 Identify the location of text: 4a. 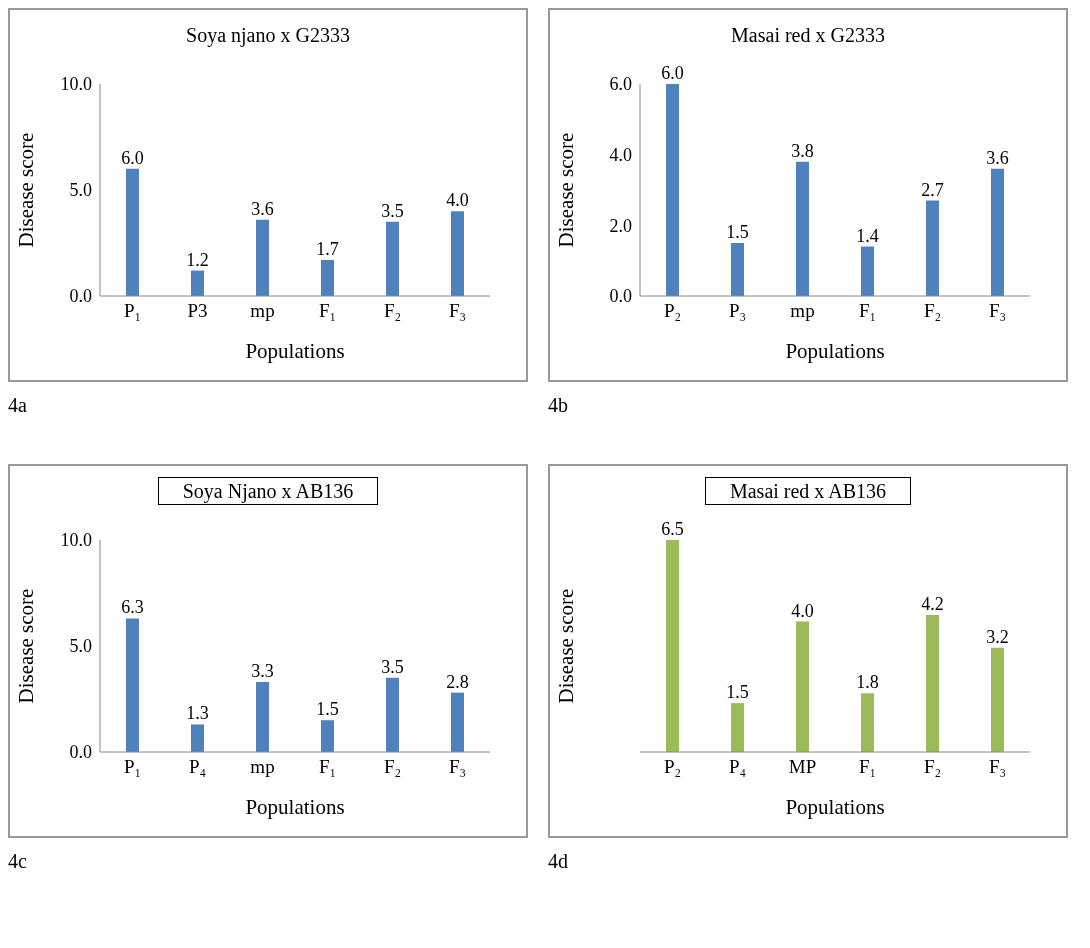
(18, 405).